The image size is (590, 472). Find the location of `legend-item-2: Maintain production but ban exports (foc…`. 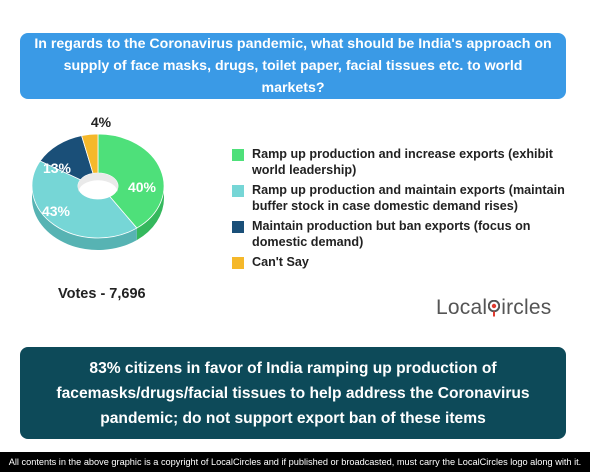

legend-item-2: Maintain production but ban exports (foc… is located at coordinates (402, 234).